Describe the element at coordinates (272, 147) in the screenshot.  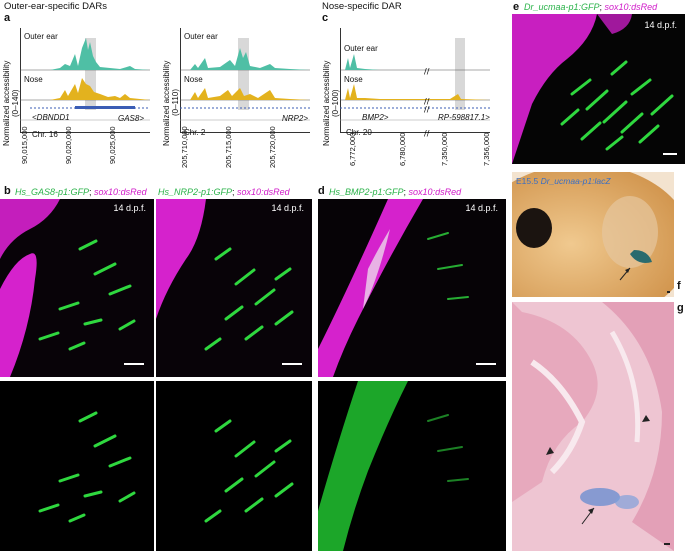
I see `tick-label: 205,720,000` at that location.